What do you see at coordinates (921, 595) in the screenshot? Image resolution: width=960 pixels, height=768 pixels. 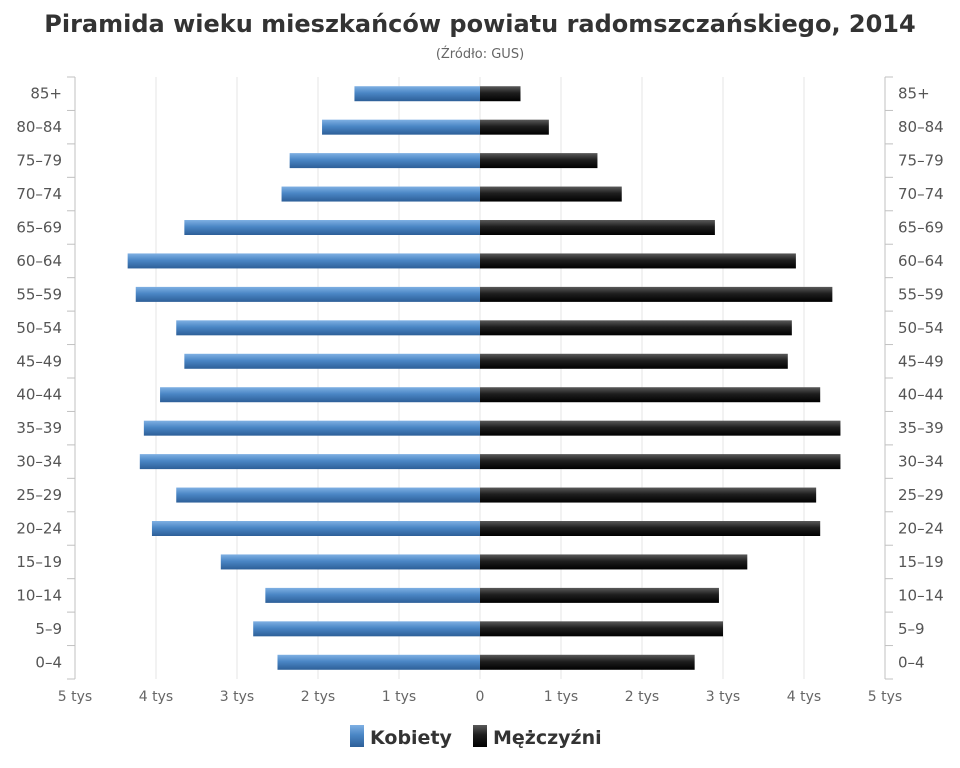 I see `category-label-right: 10–14` at bounding box center [921, 595].